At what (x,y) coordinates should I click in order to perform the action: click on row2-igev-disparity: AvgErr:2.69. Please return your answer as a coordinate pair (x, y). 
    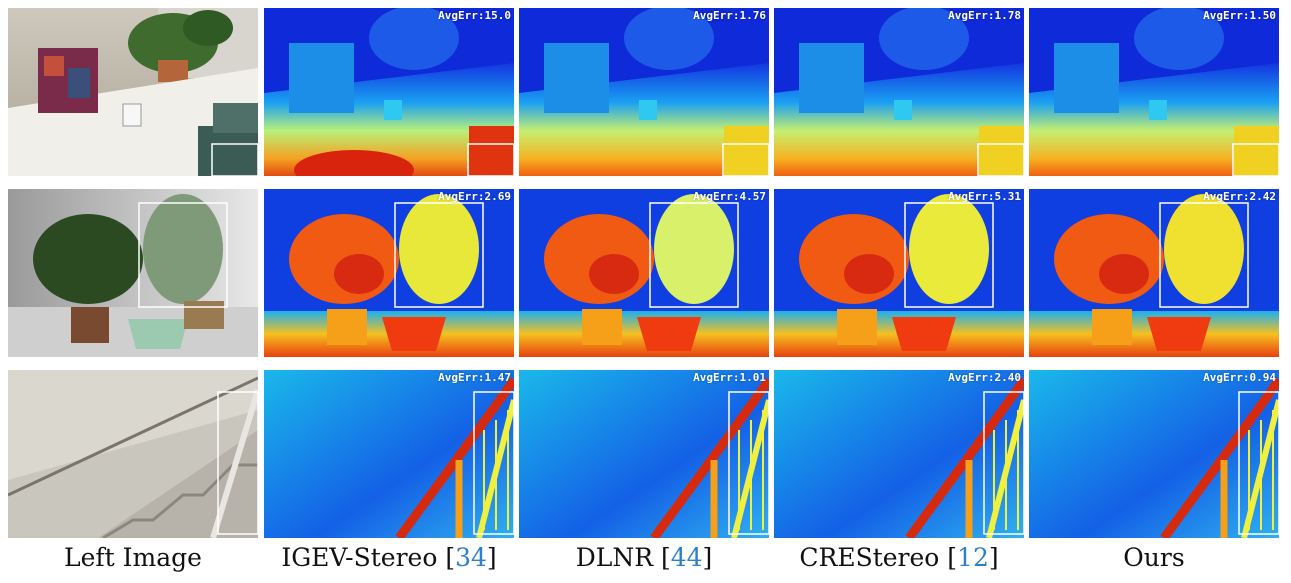
    Looking at the image, I should click on (389, 273).